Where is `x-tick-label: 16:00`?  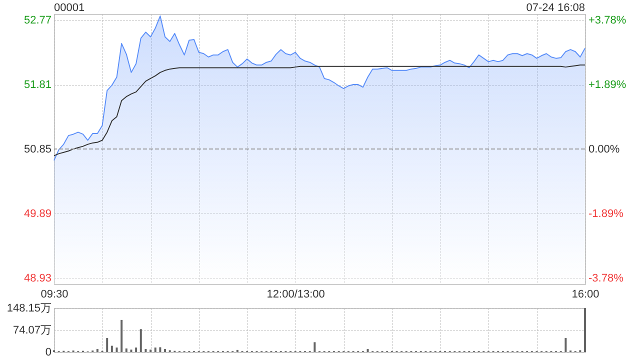 x-tick-label: 16:00 is located at coordinates (586, 294).